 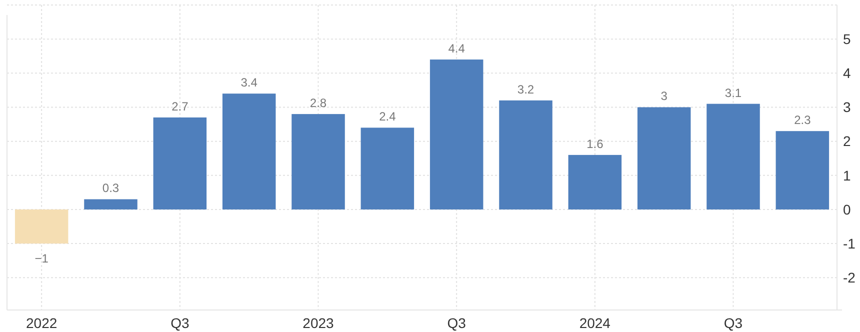 I want to click on data-label: 2.8, so click(x=318, y=103).